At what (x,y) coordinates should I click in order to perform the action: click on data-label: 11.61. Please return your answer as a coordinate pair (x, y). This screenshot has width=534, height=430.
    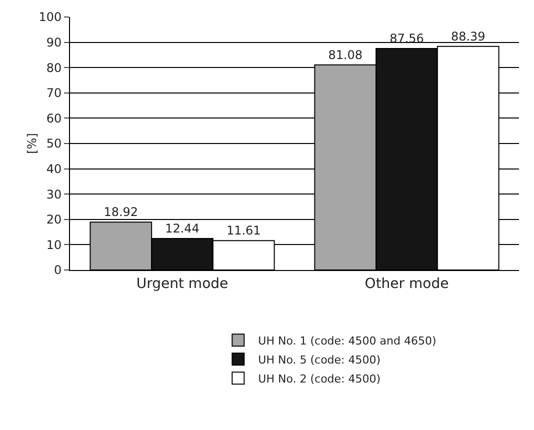
    Looking at the image, I should click on (243, 231).